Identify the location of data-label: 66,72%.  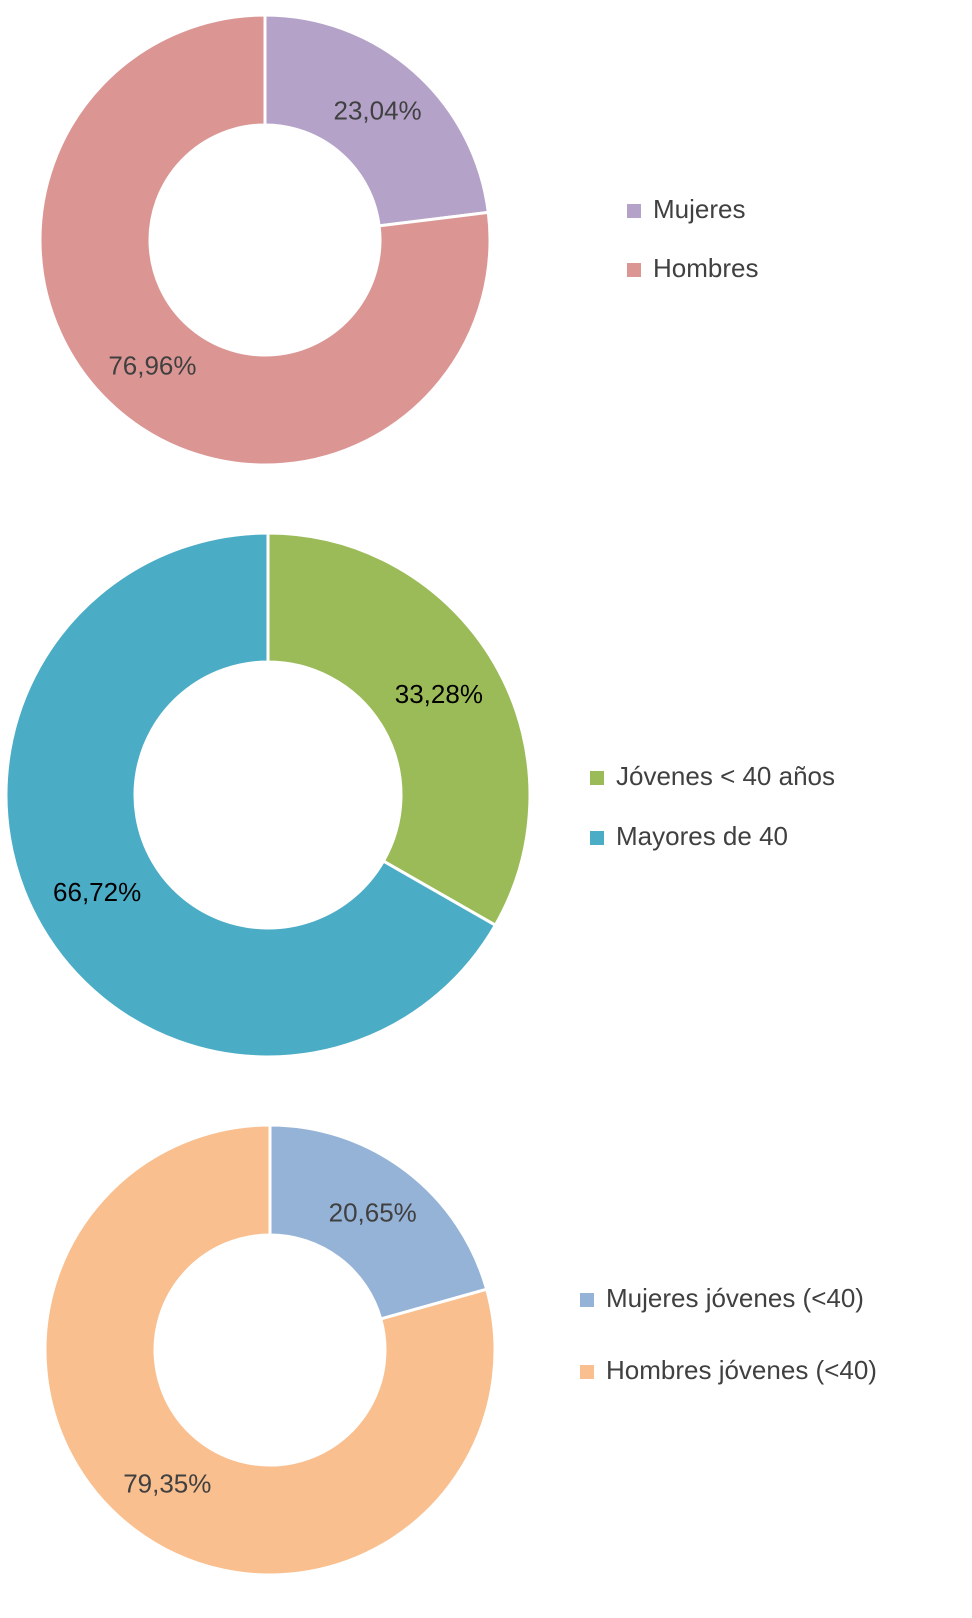
(97, 892).